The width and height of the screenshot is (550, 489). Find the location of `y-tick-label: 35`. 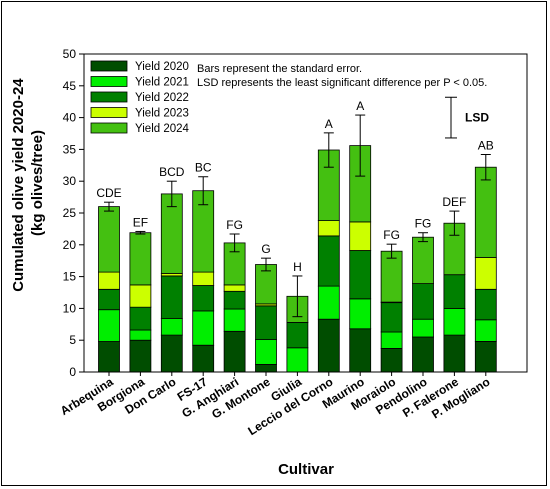

y-tick-label: 35 is located at coordinates (70, 149).